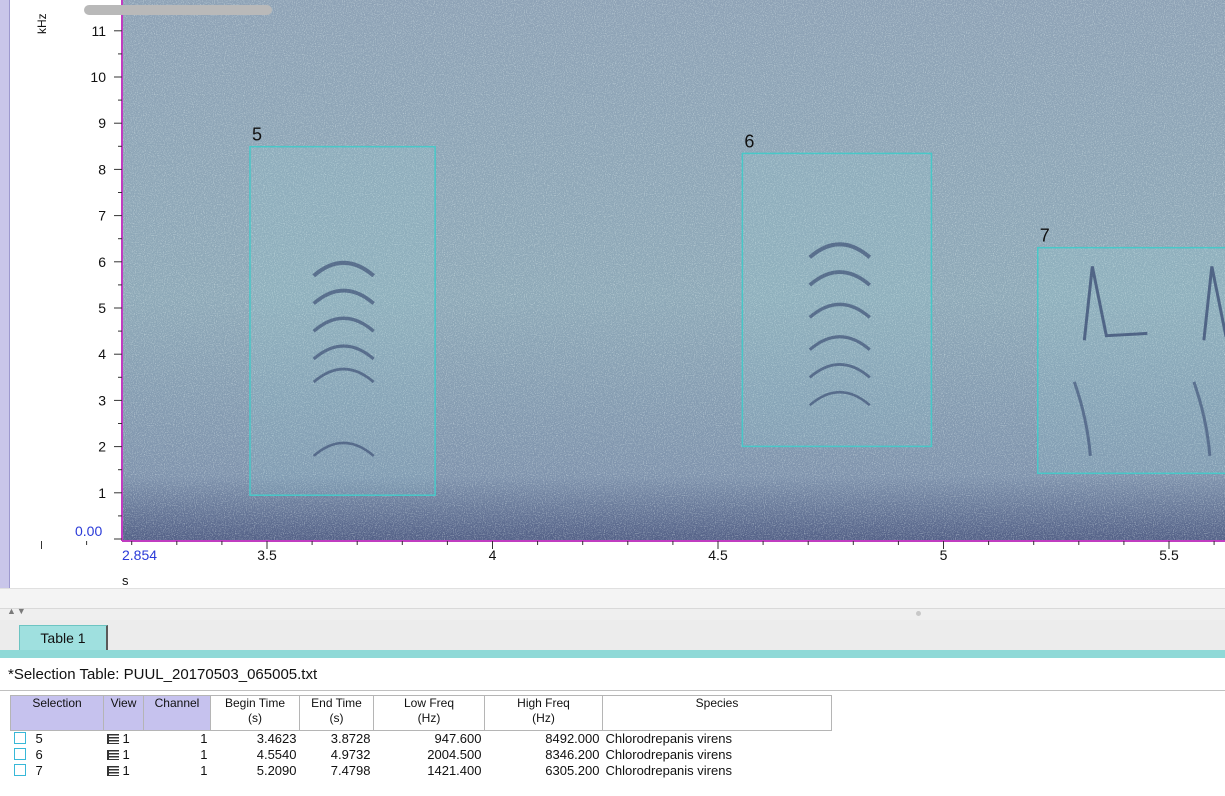 The image size is (1225, 796). What do you see at coordinates (102, 308) in the screenshot?
I see `y-tick-label: 5` at bounding box center [102, 308].